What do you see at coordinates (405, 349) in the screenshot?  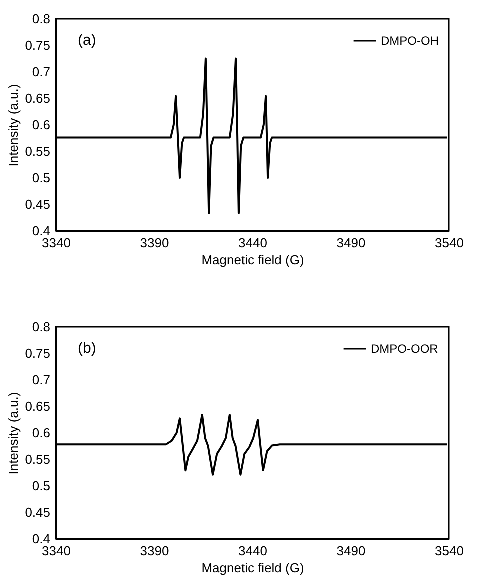 I see `legend-label: DMPO-OOR` at bounding box center [405, 349].